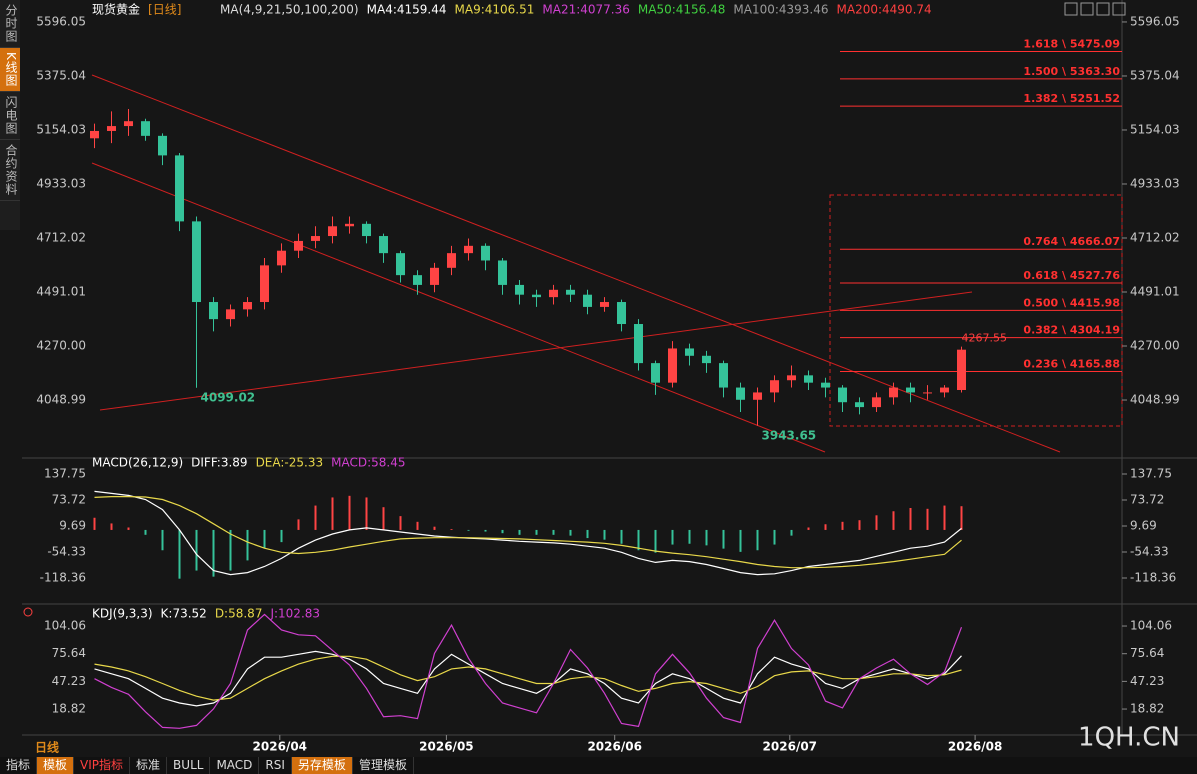 This screenshot has width=1197, height=774. What do you see at coordinates (116, 9) in the screenshot?
I see `legend-item: 现货黄金` at bounding box center [116, 9].